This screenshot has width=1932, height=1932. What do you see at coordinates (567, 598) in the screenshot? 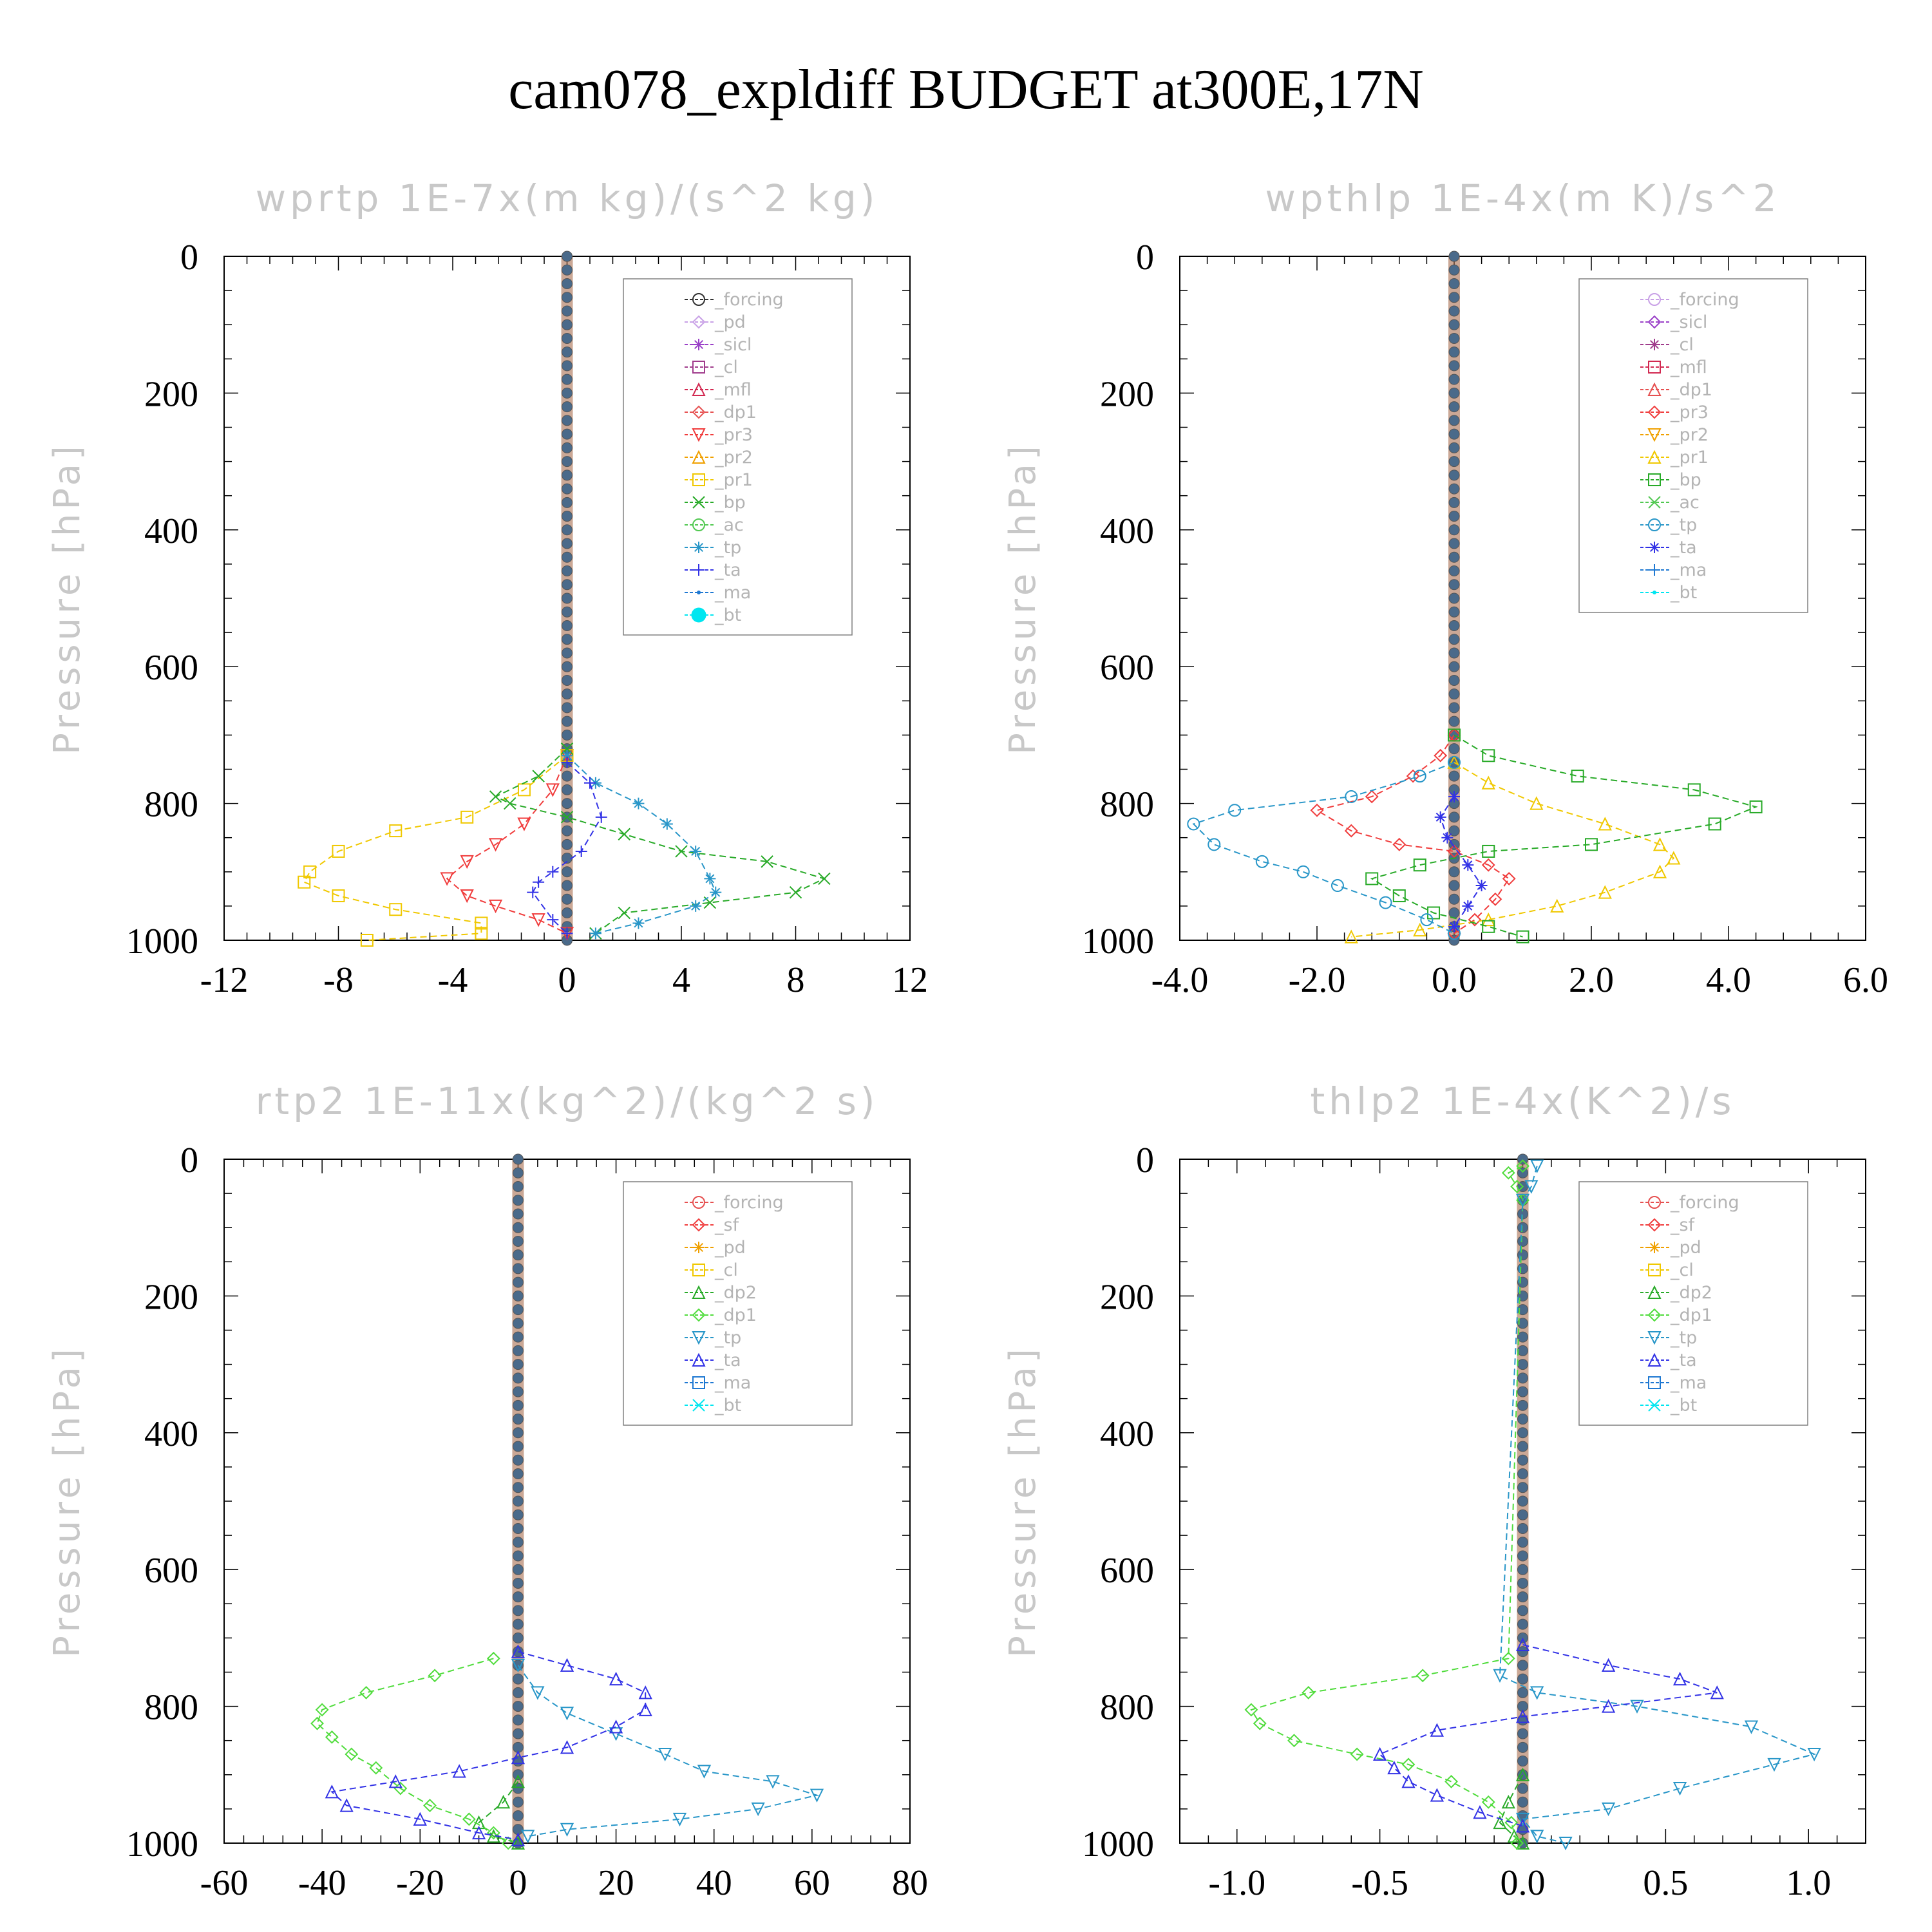
I see `zero-column` at bounding box center [567, 598].